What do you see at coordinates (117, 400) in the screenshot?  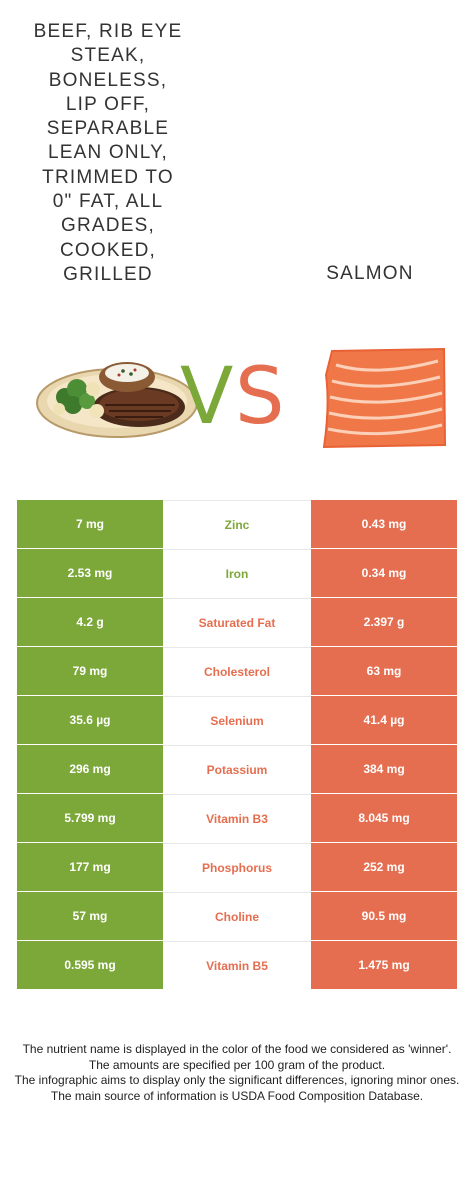 I see `steak-plate-image` at bounding box center [117, 400].